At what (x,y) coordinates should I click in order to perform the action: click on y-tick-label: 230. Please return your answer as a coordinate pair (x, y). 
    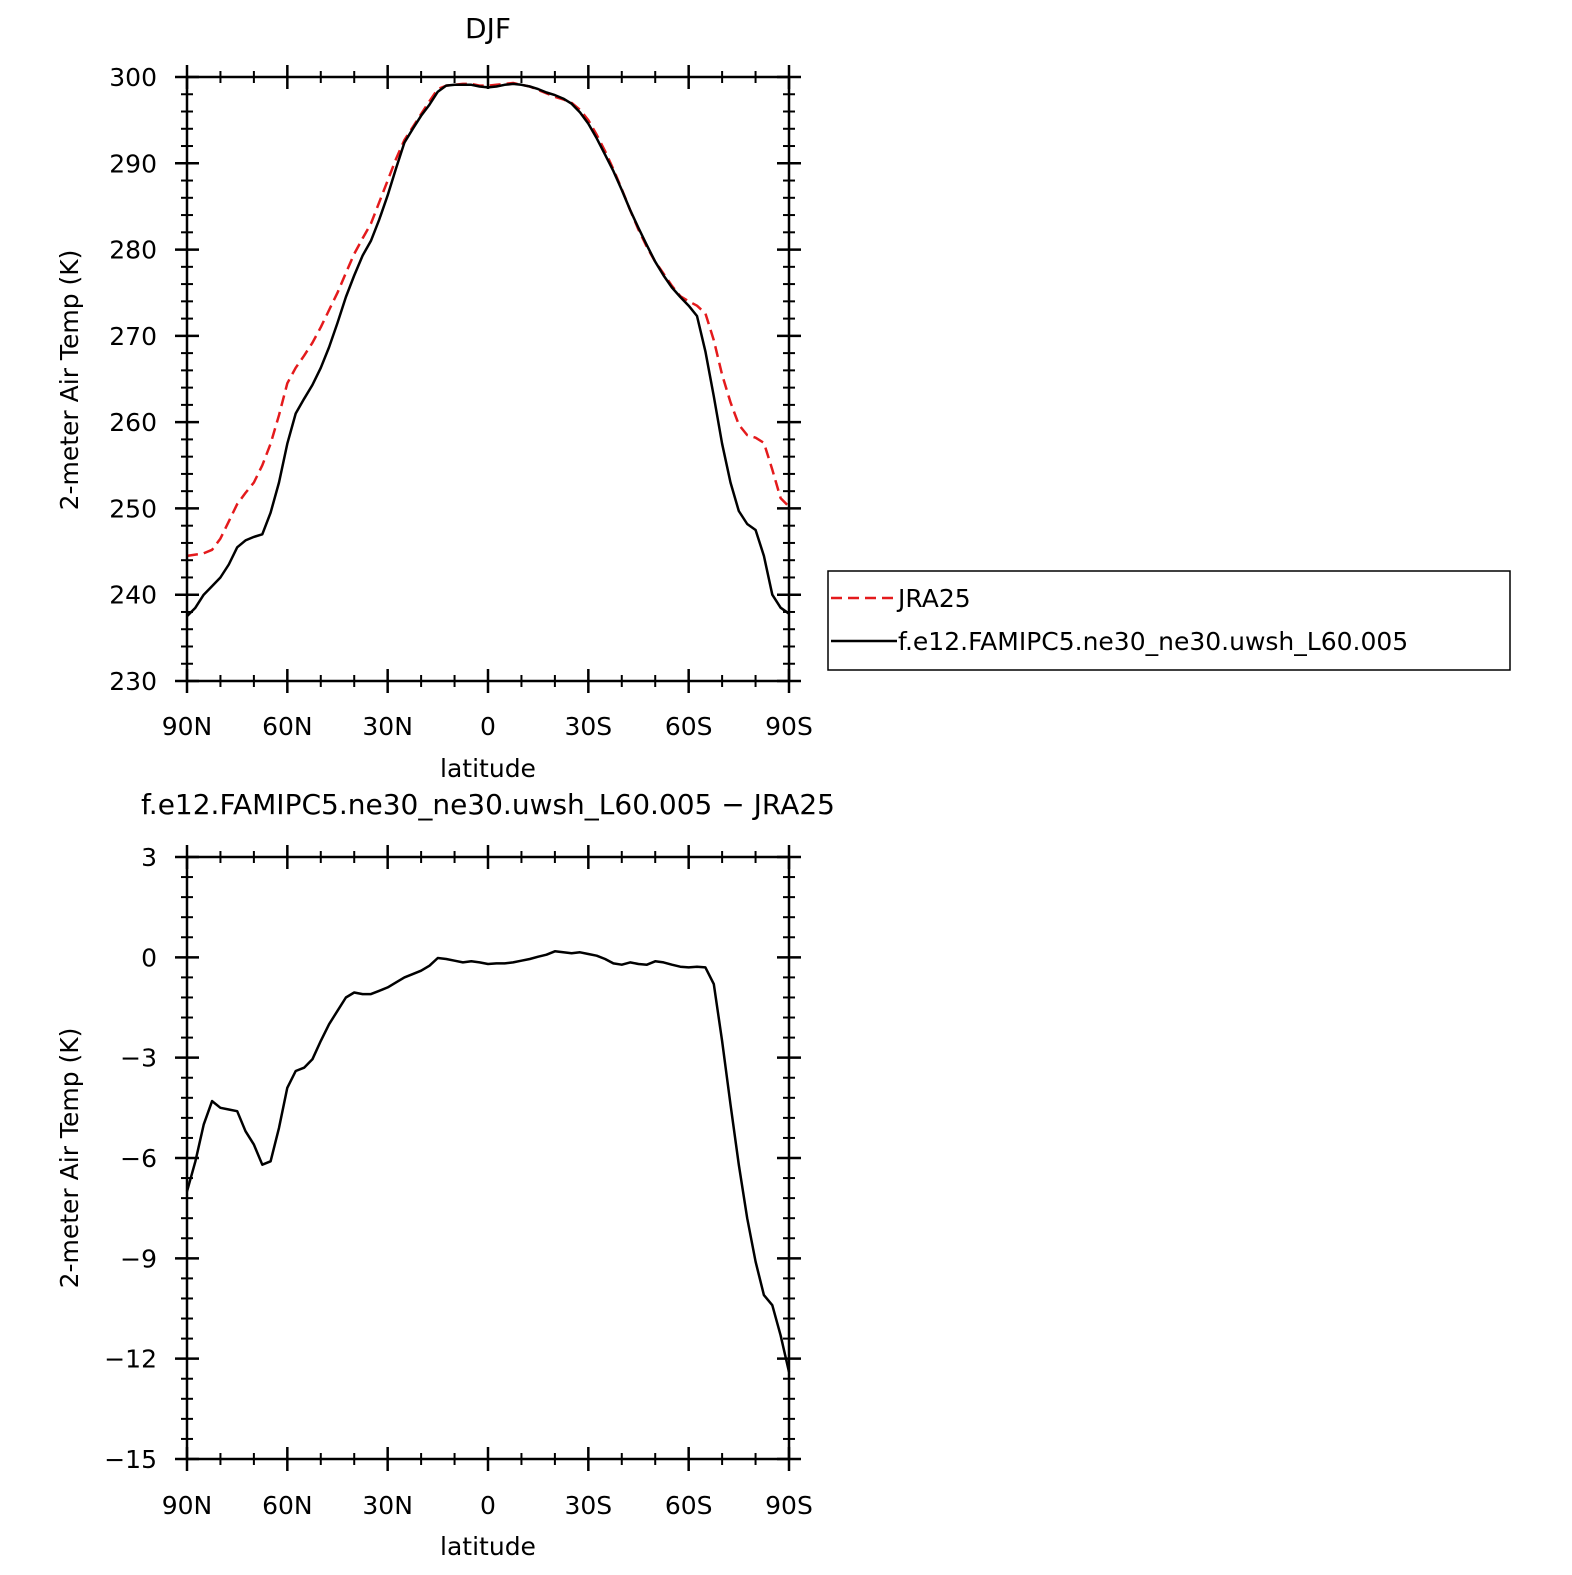
    Looking at the image, I should click on (133, 681).